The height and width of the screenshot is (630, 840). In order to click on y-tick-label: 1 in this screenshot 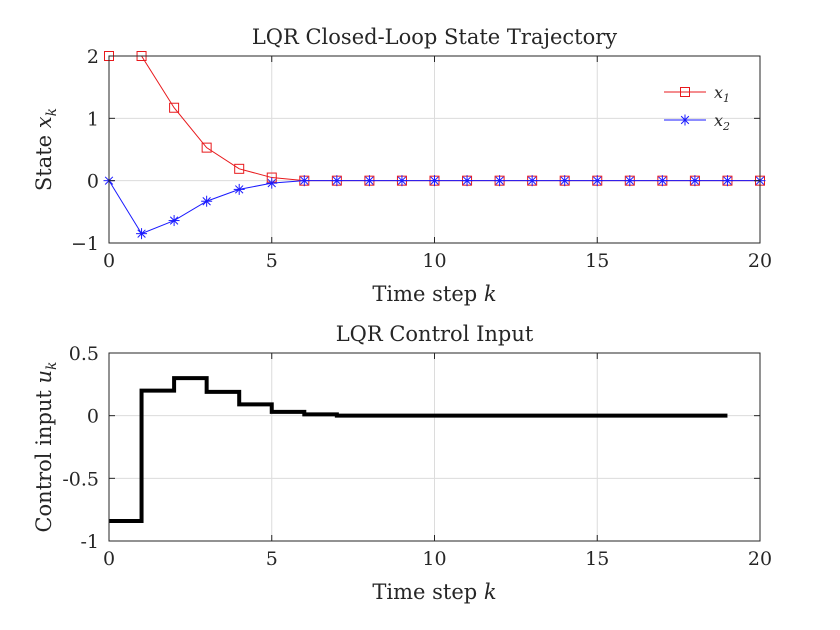, I will do `click(93, 119)`.